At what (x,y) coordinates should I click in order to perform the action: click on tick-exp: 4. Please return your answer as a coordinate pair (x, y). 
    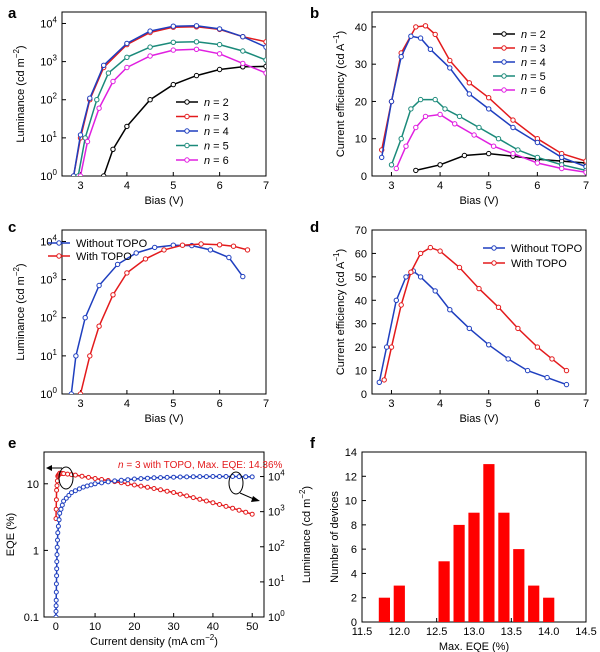
    Looking at the image, I should click on (282, 473).